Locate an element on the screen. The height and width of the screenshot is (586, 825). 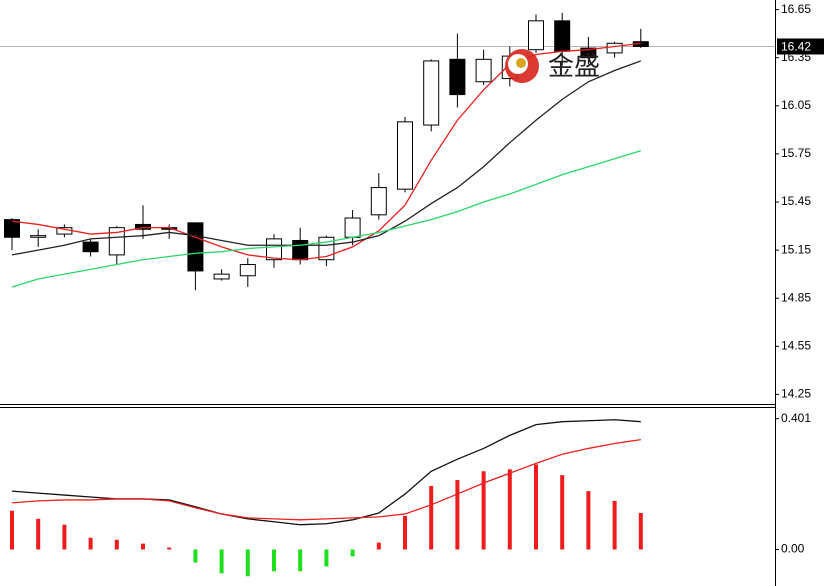
y-tick-label: 0.00 is located at coordinates (793, 549).